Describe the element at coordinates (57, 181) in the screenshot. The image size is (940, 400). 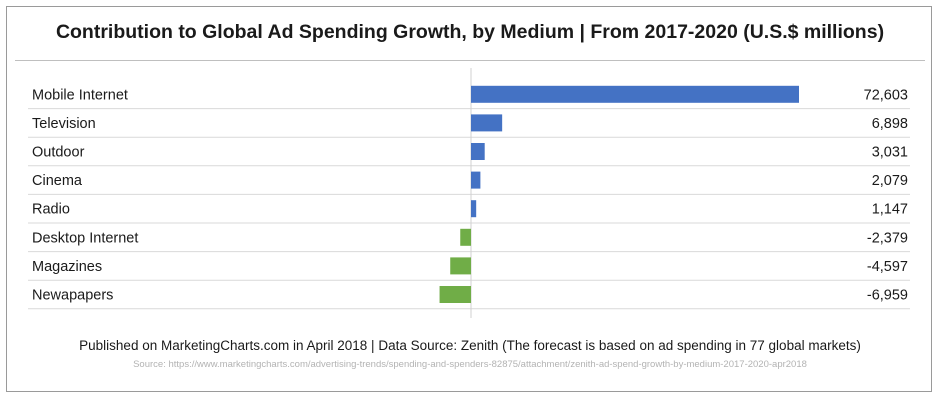
I see `category-label: Cinema` at that location.